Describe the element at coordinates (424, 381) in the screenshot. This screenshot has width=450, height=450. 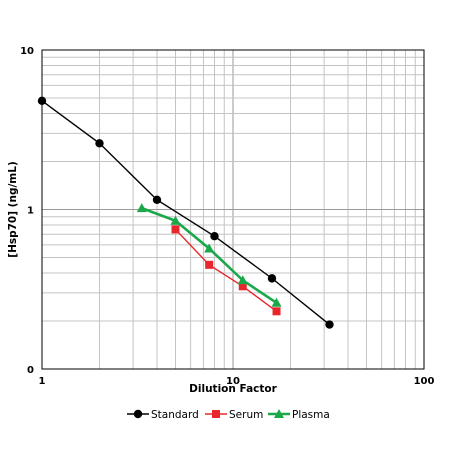
I see `x-tick-label: 100` at that location.